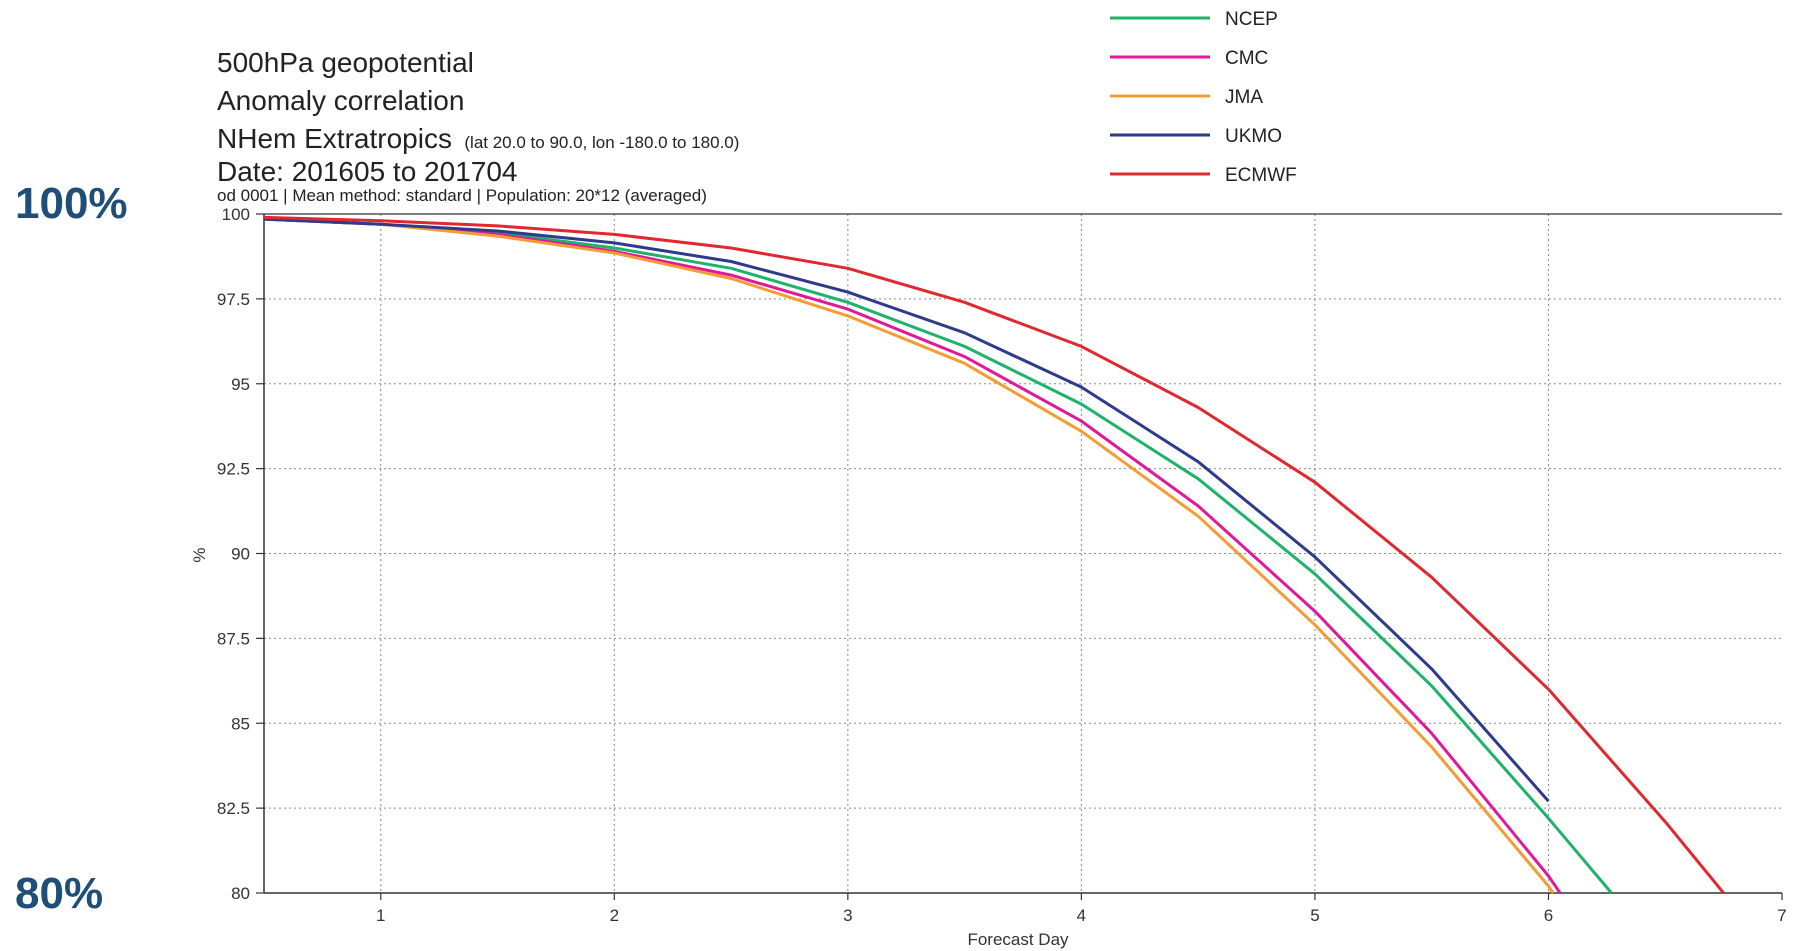 Image resolution: width=1793 pixels, height=951 pixels. What do you see at coordinates (1018, 939) in the screenshot?
I see `x-axis-title: Forecast Day` at bounding box center [1018, 939].